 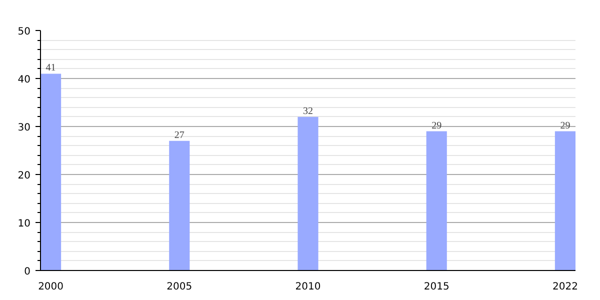 What do you see at coordinates (24, 32) in the screenshot?
I see `y-tick-label: 50` at bounding box center [24, 32].